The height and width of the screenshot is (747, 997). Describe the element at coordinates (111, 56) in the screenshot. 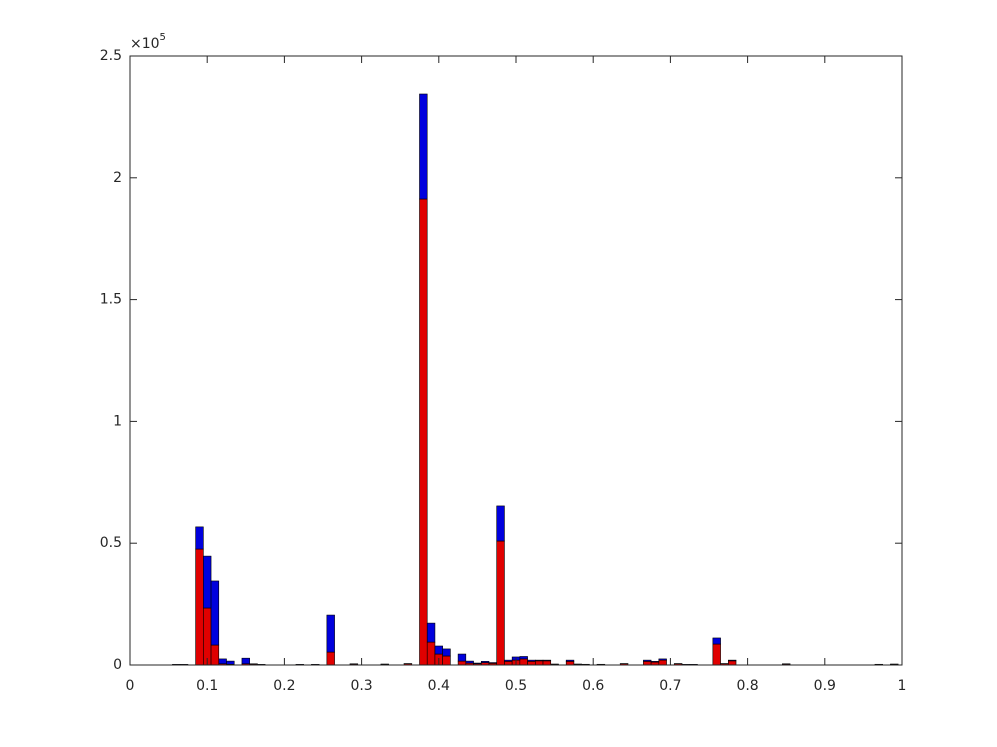

I see `y-tick-label: 2.5` at that location.